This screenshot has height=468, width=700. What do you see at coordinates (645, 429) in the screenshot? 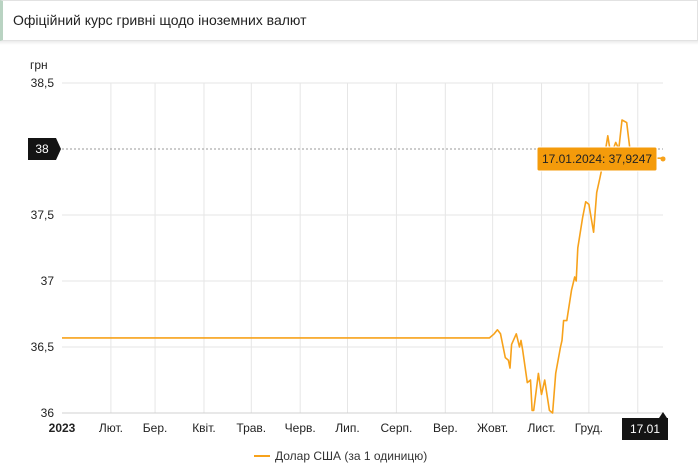
I see `crosshair-x-flag-label: 17.01` at bounding box center [645, 429].